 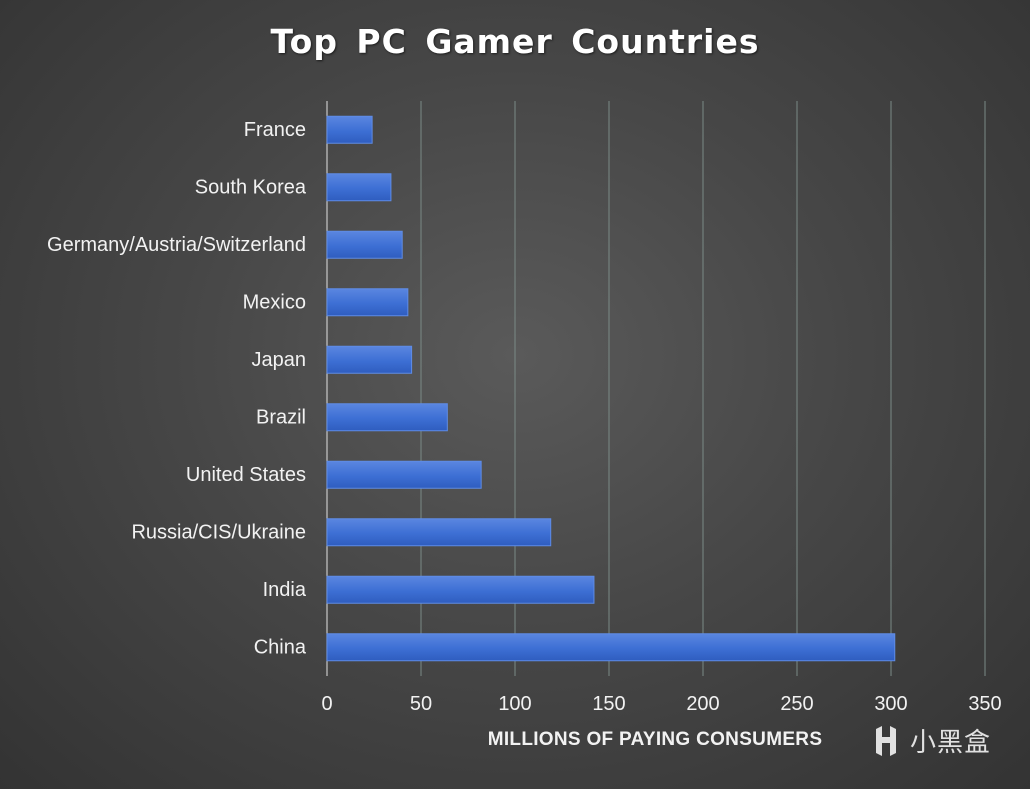 I want to click on x-tick-label: 300, so click(x=890, y=704).